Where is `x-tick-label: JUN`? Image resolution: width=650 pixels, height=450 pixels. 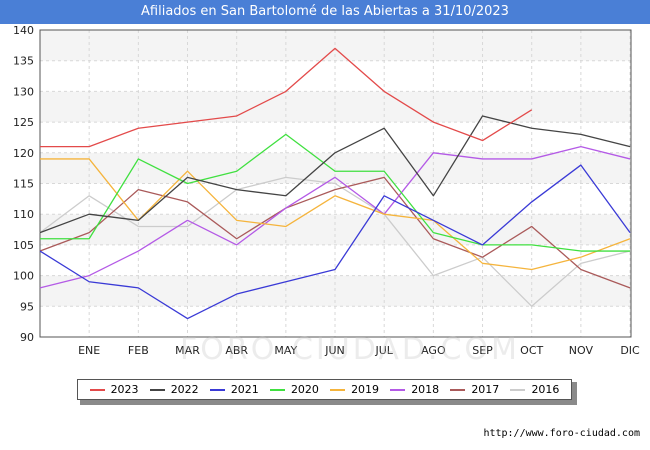
x-tick-label: JUN is located at coordinates (334, 350).